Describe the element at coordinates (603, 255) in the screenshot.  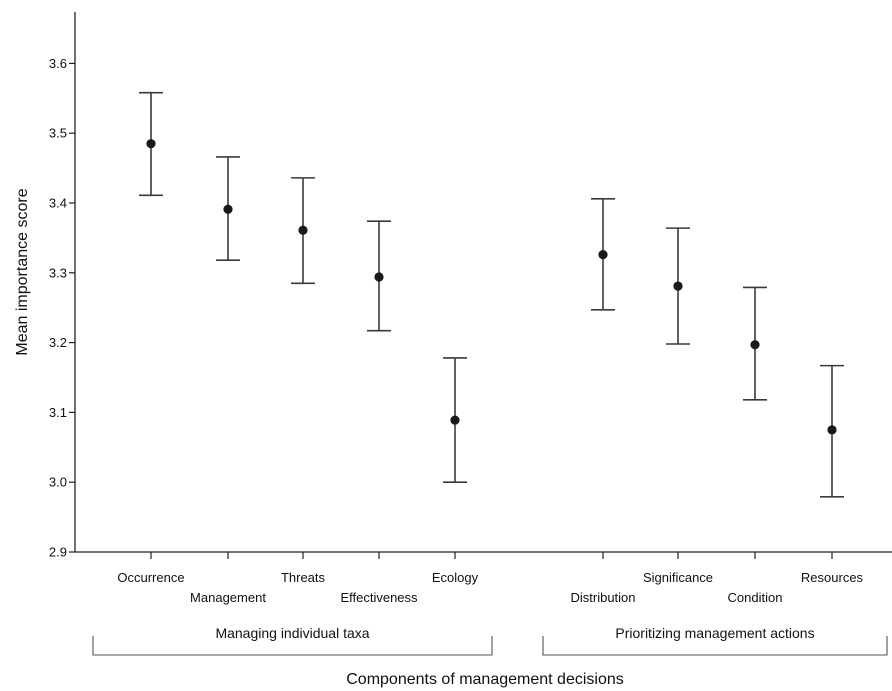
I see `mean-point-distribution` at that location.